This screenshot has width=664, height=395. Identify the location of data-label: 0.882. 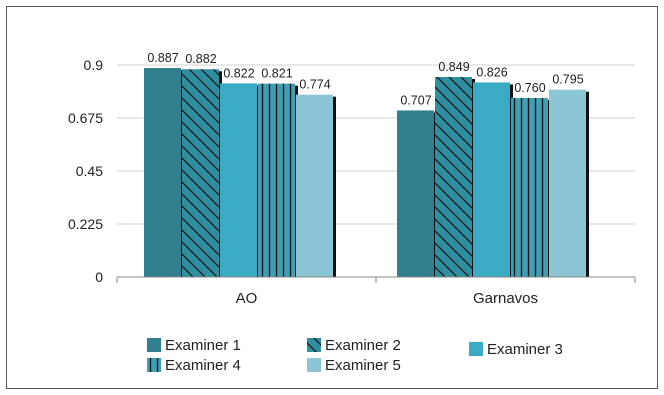
(200, 59).